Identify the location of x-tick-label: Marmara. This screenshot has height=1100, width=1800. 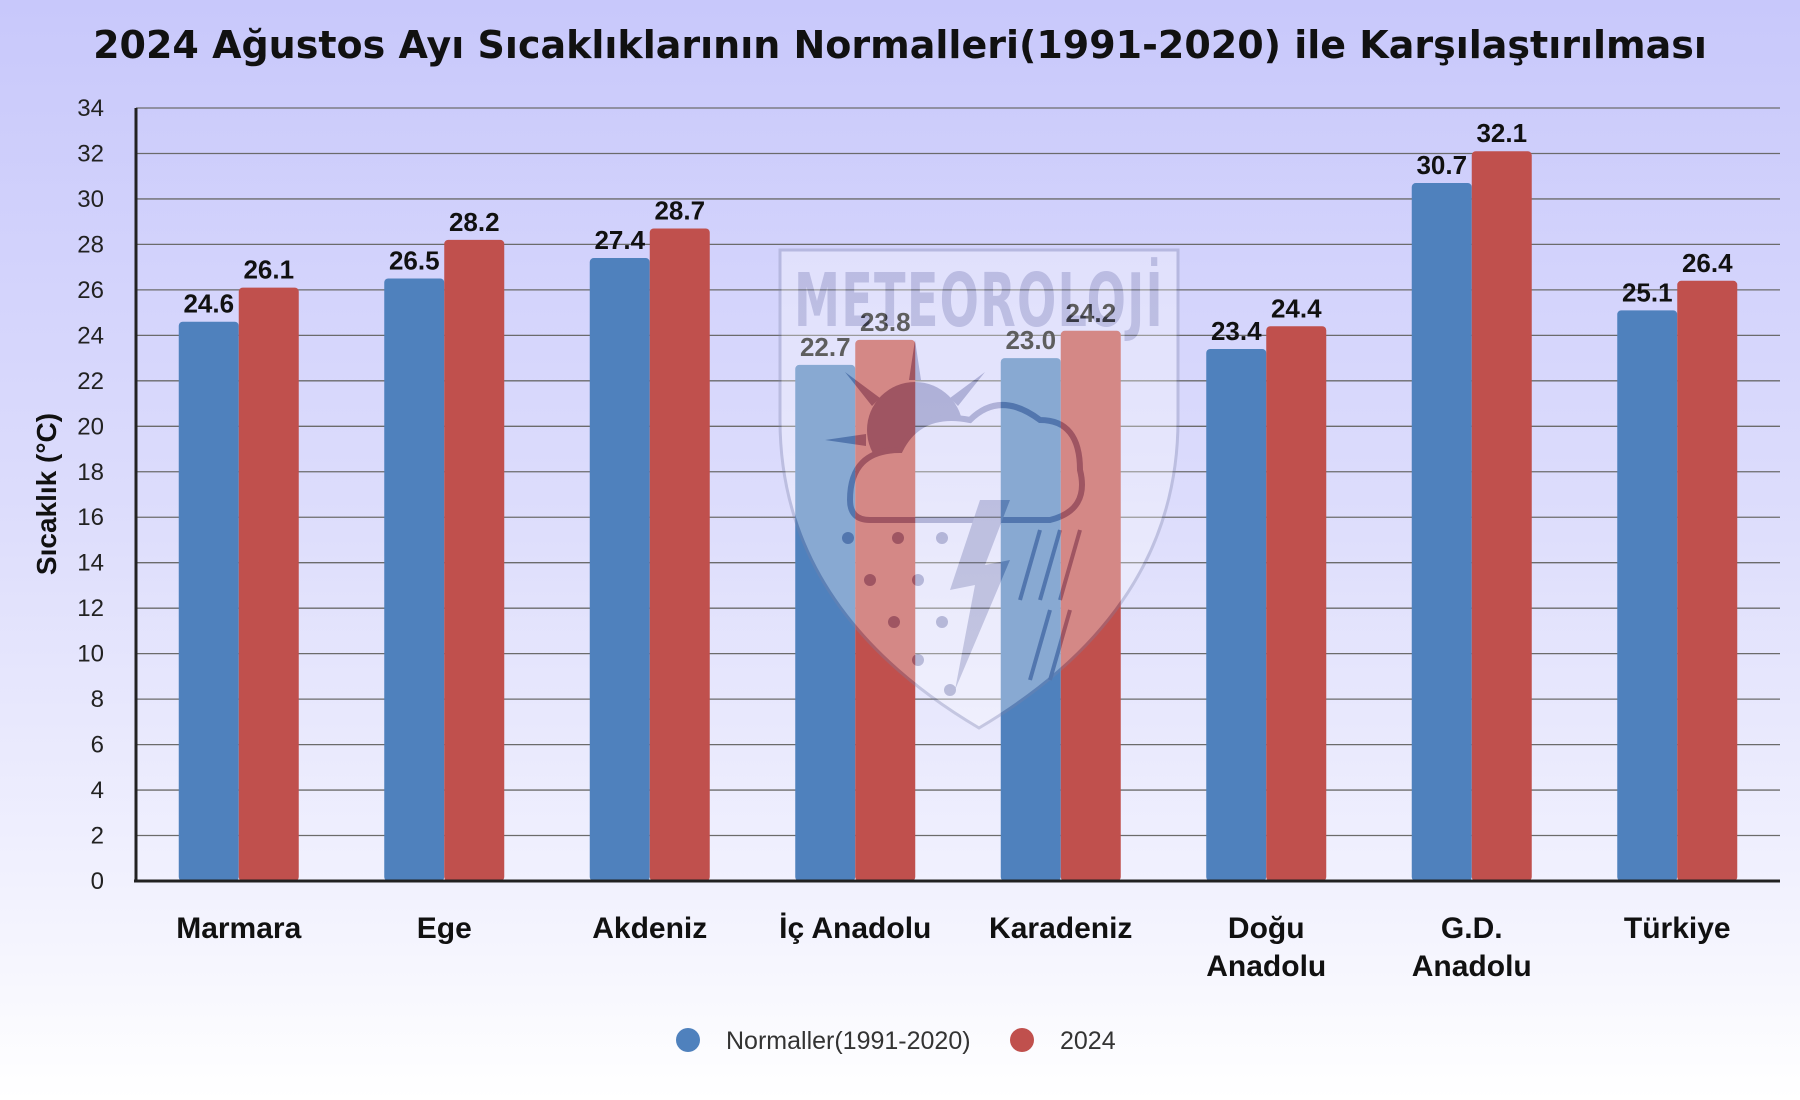
(238, 928).